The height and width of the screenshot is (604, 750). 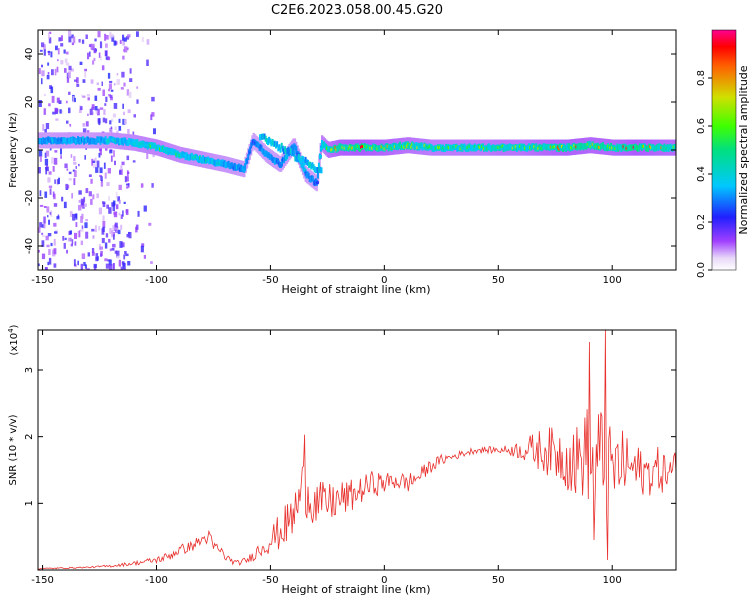 What do you see at coordinates (29, 198) in the screenshot?
I see `spectrogram-y-tick-label: -20` at bounding box center [29, 198].